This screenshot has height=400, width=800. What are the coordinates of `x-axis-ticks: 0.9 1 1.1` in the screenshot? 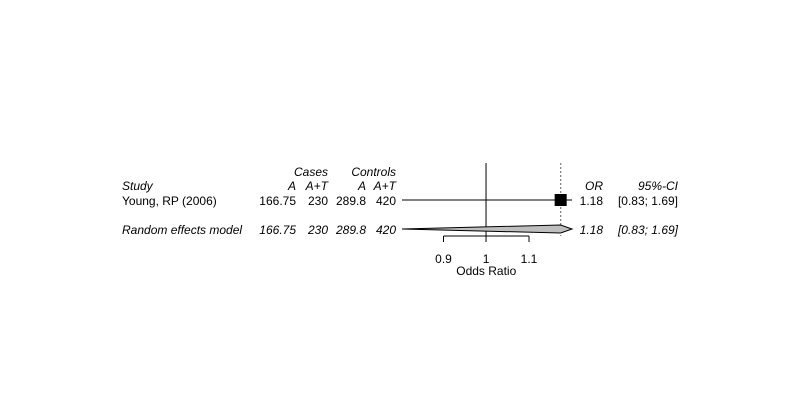 It's located at (486, 251).